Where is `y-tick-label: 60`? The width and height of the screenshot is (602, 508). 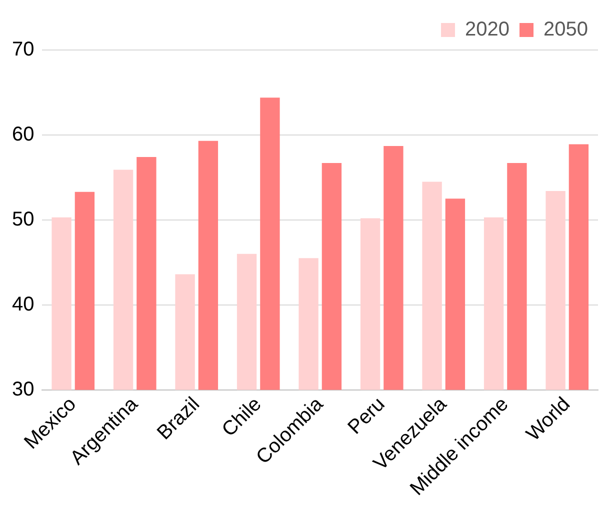
y-tick-label: 60 is located at coordinates (23, 134).